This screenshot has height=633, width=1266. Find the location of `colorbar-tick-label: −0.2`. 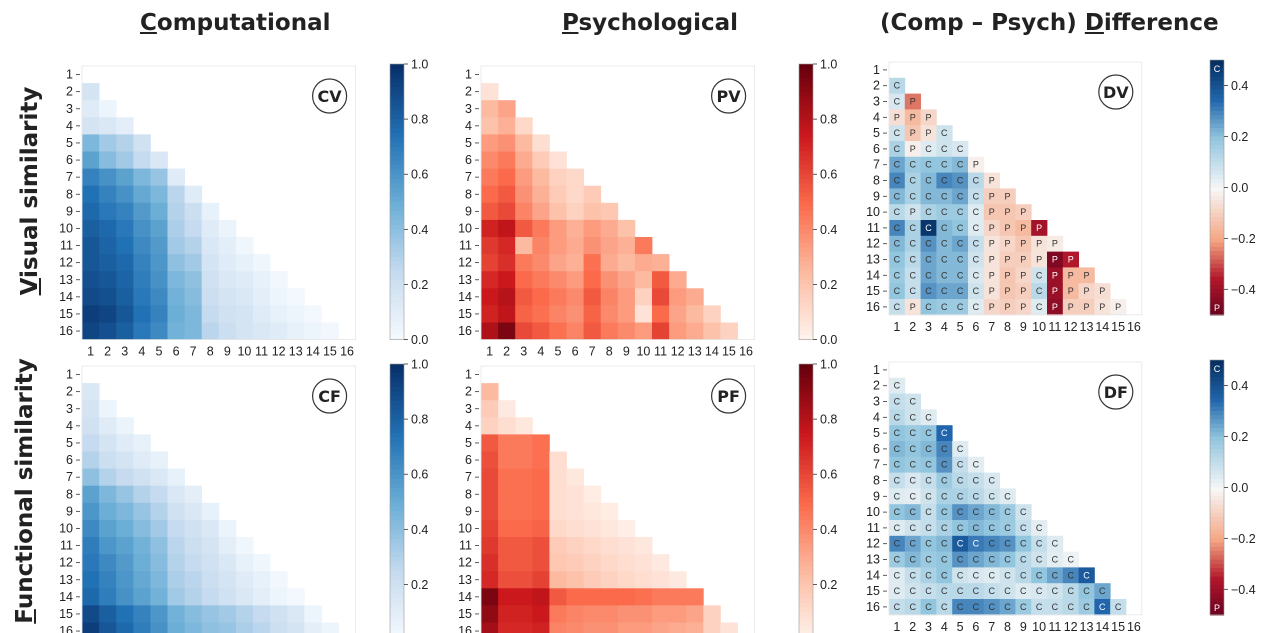

colorbar-tick-label: −0.2 is located at coordinates (1243, 539).